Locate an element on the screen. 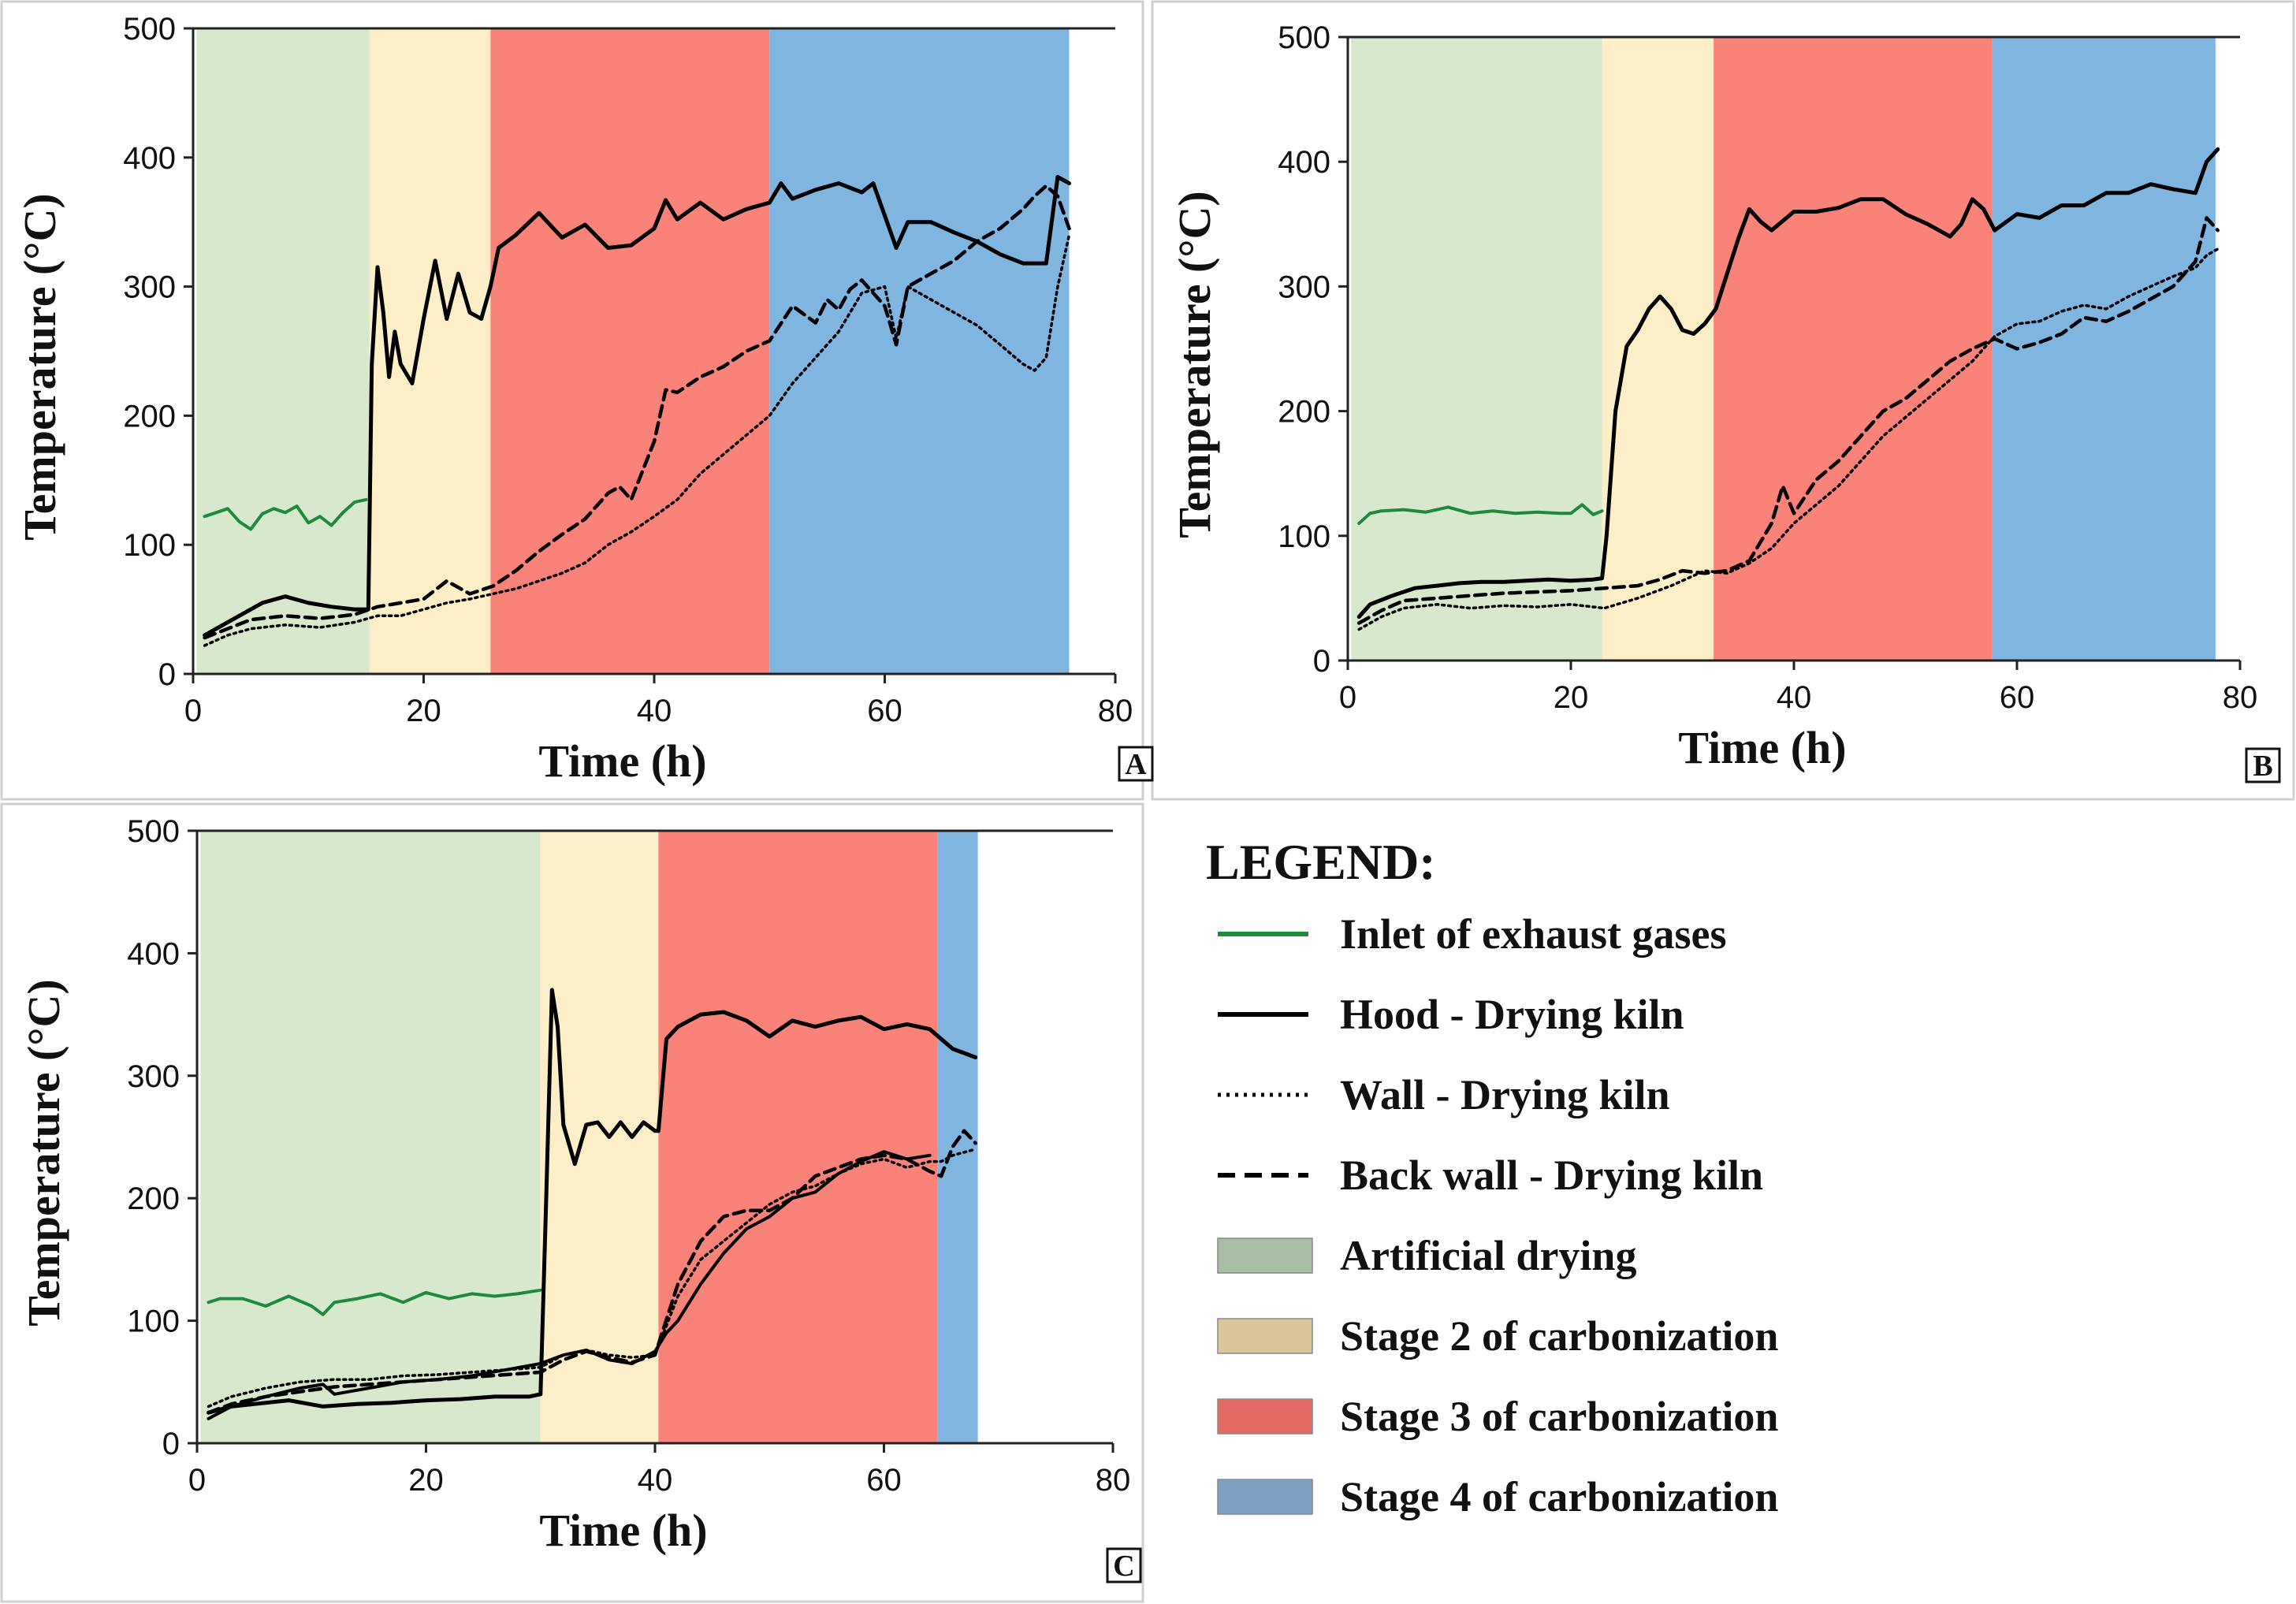 Image resolution: width=2296 pixels, height=1604 pixels. legend-item-label: Stage 2 of carbonization is located at coordinates (1559, 1336).